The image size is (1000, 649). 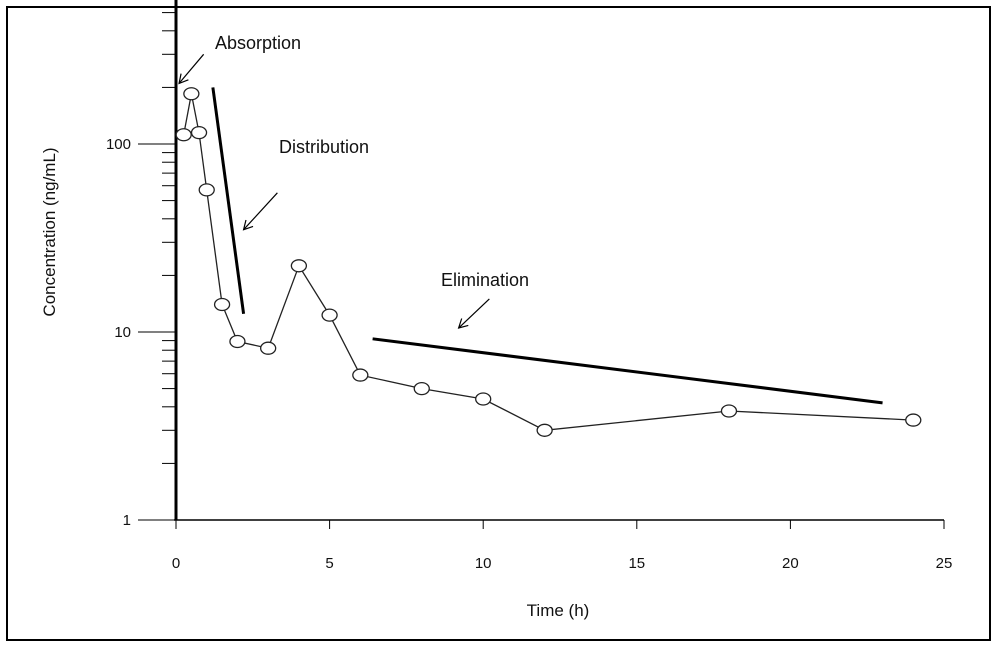 I want to click on x-tick-label: 15, so click(x=636, y=563).